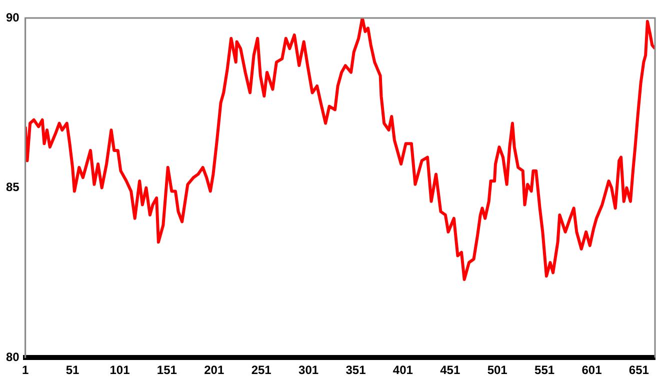 This screenshot has height=388, width=659. What do you see at coordinates (497, 370) in the screenshot?
I see `x-tick-label: 501` at bounding box center [497, 370].